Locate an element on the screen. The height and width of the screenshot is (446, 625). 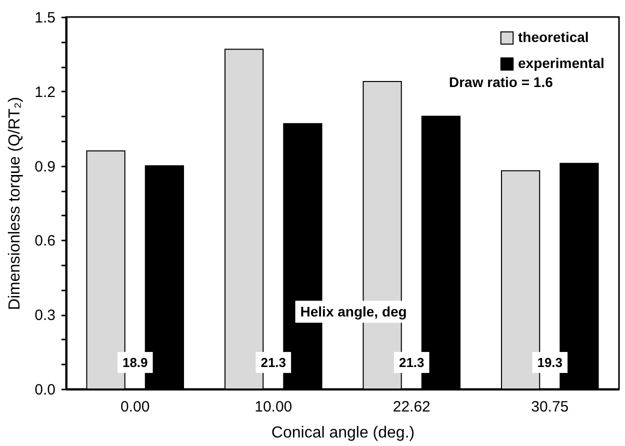
legend-label: experimental is located at coordinates (561, 63).